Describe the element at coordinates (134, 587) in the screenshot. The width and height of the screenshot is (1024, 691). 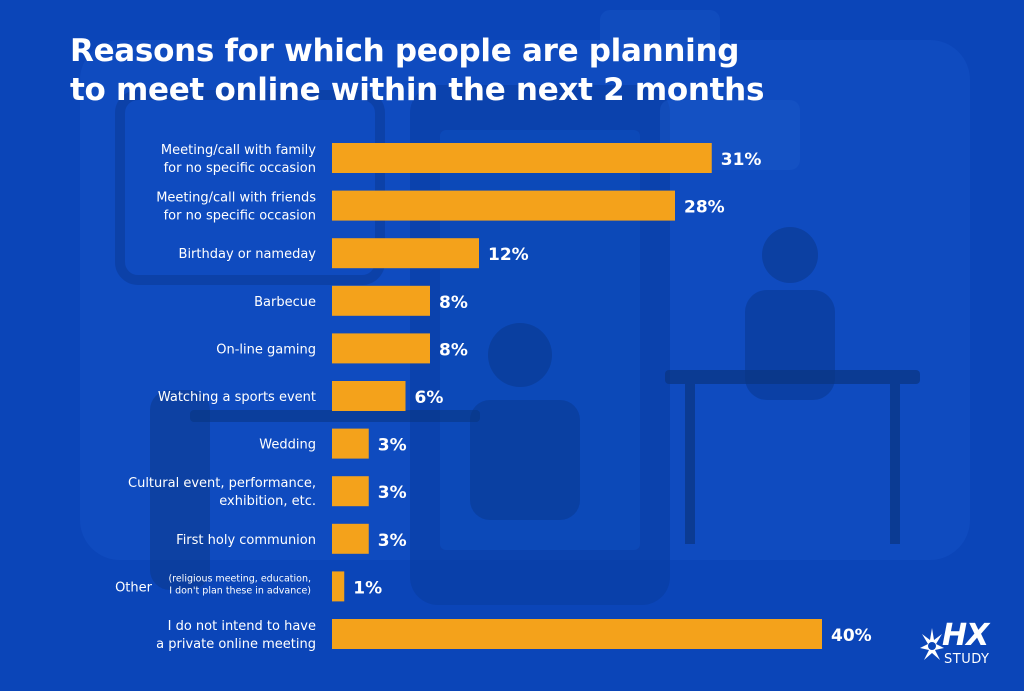
I see `category-label: Other` at that location.